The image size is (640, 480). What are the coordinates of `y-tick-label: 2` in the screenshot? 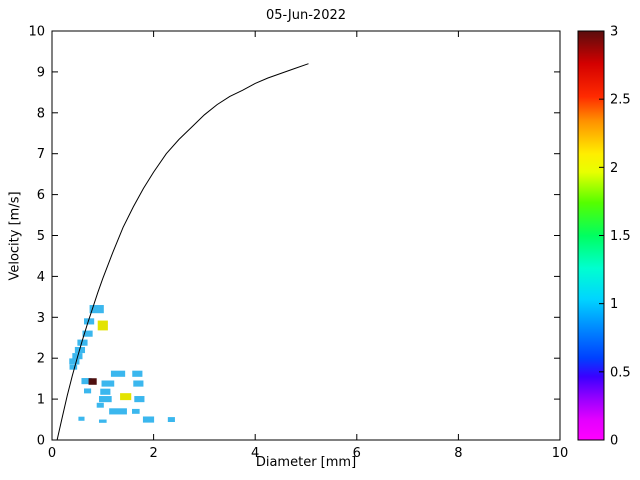 It's located at (41, 359).